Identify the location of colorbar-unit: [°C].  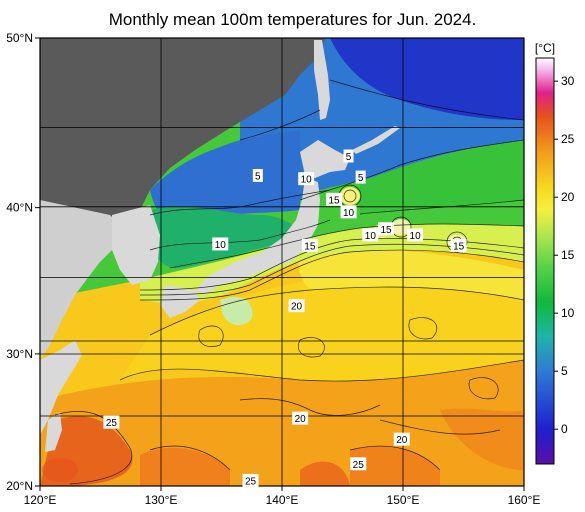
(545, 48).